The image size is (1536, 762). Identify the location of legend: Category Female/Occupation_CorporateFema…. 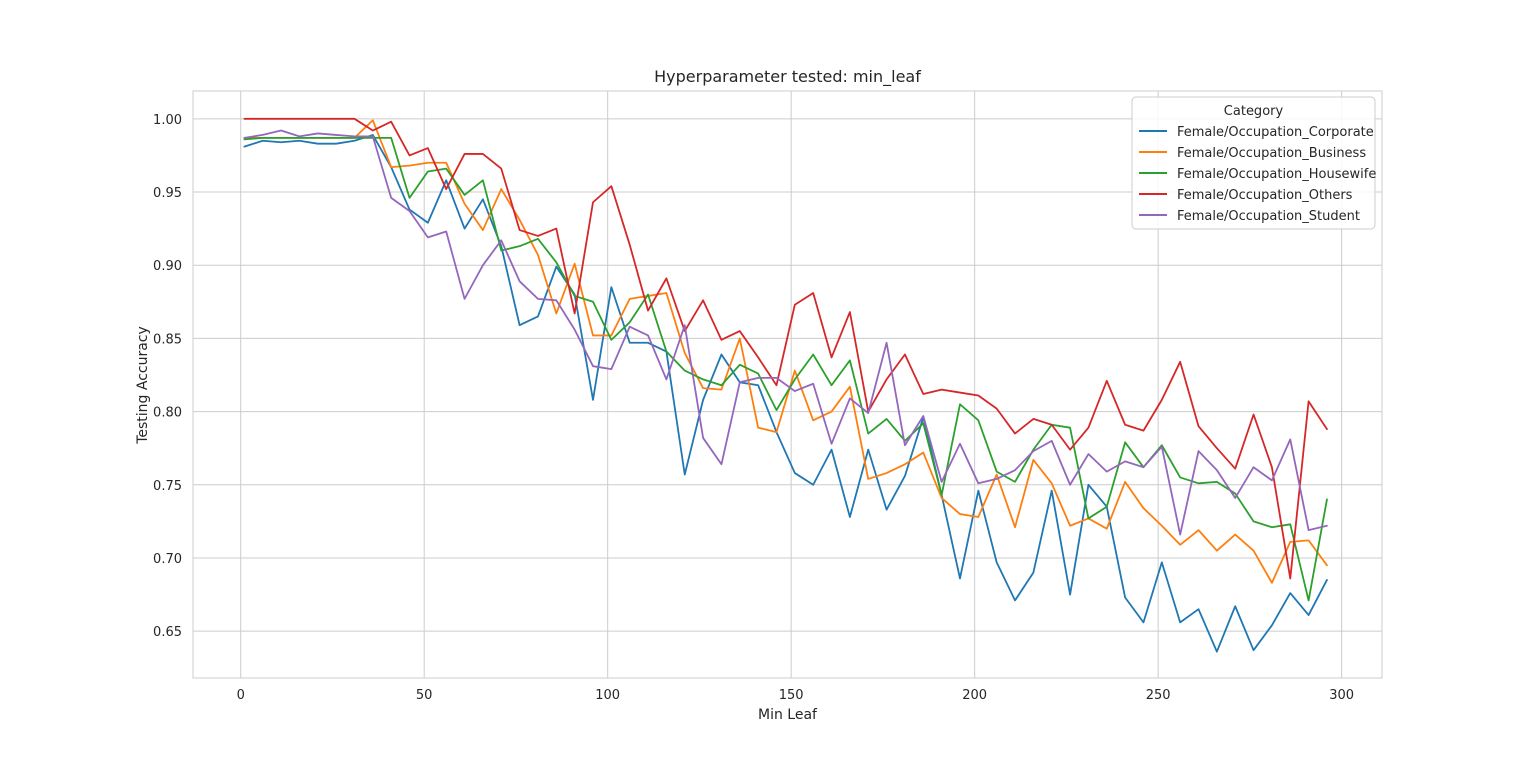
(1253, 163).